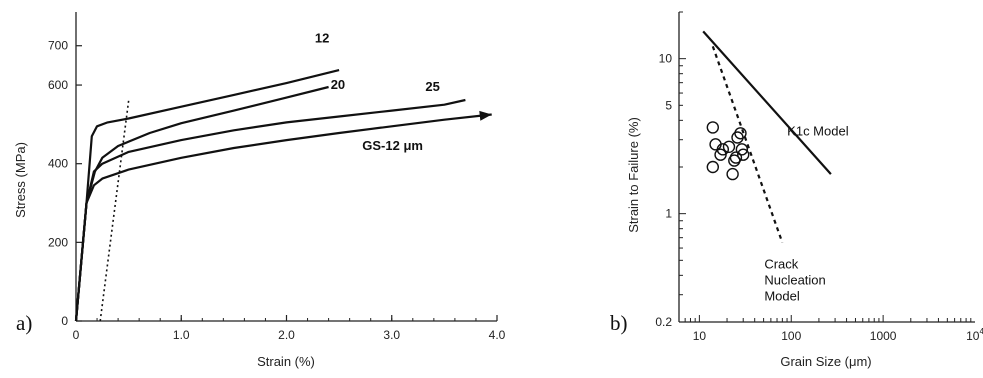 Image resolution: width=983 pixels, height=378 pixels. What do you see at coordinates (24, 323) in the screenshot?
I see `panel-a-label: a)` at bounding box center [24, 323].